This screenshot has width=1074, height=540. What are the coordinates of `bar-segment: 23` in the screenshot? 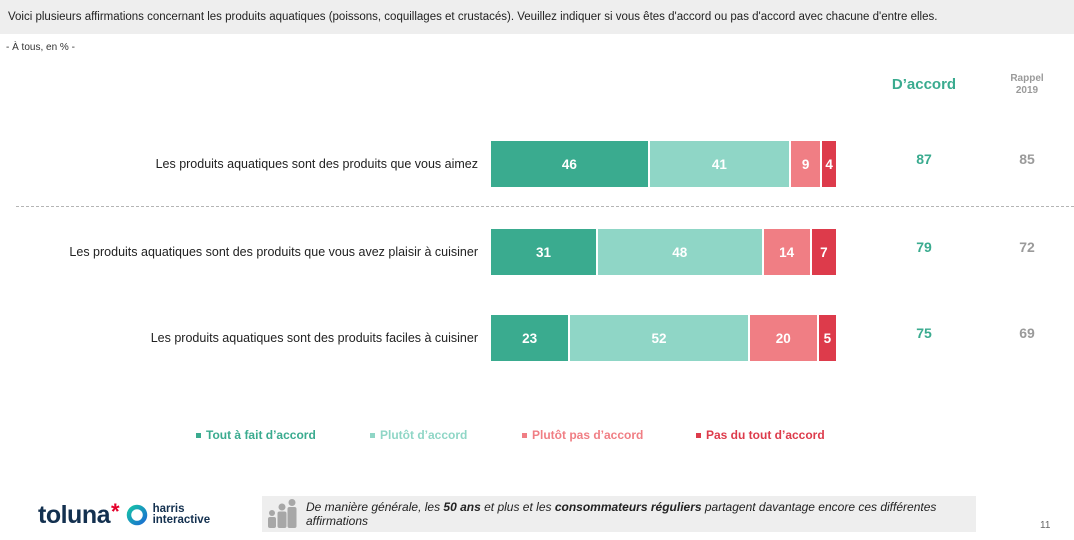 It's located at (531, 338).